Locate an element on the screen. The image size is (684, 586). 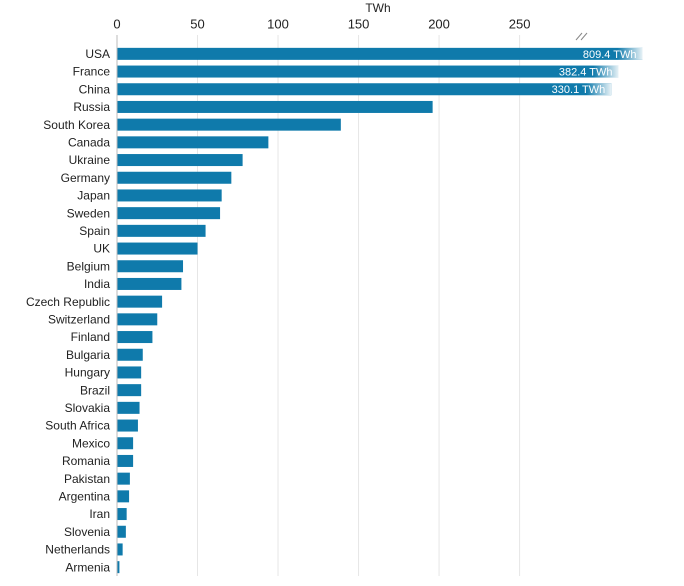
y-tick-label: Argentina is located at coordinates (85, 497).